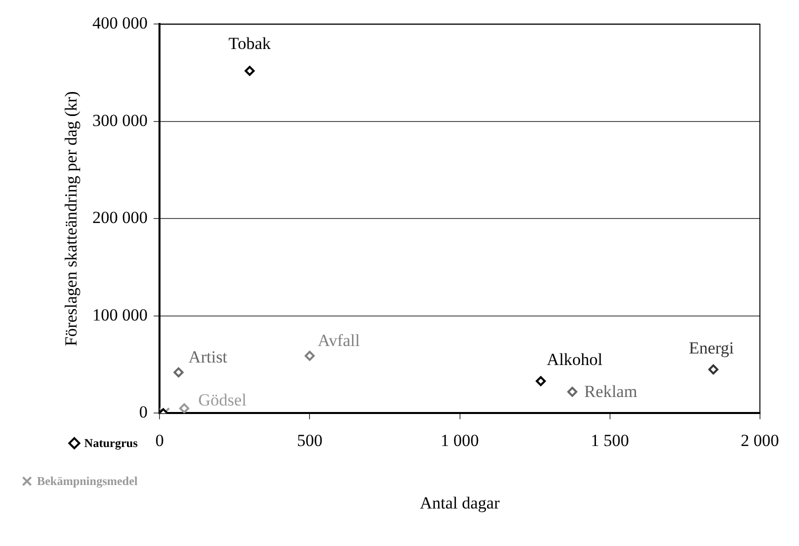  Describe the element at coordinates (120, 120) in the screenshot. I see `y-tick-label: 300 000` at that location.